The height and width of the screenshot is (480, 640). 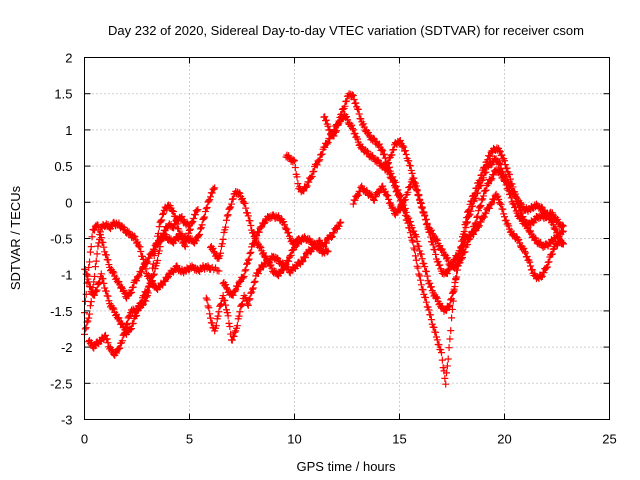 What do you see at coordinates (346, 466) in the screenshot?
I see `x-axis-label: GPS time / hours` at bounding box center [346, 466].